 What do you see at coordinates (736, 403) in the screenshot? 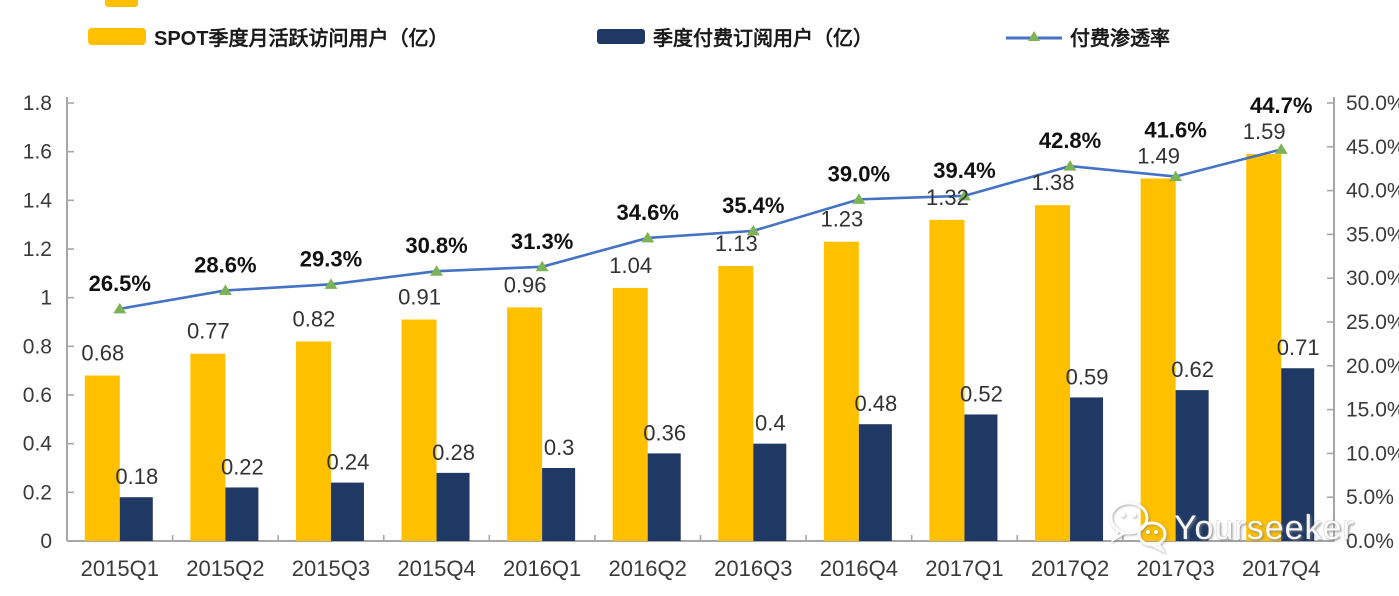
I see `bar-mau-2016Q3` at bounding box center [736, 403].